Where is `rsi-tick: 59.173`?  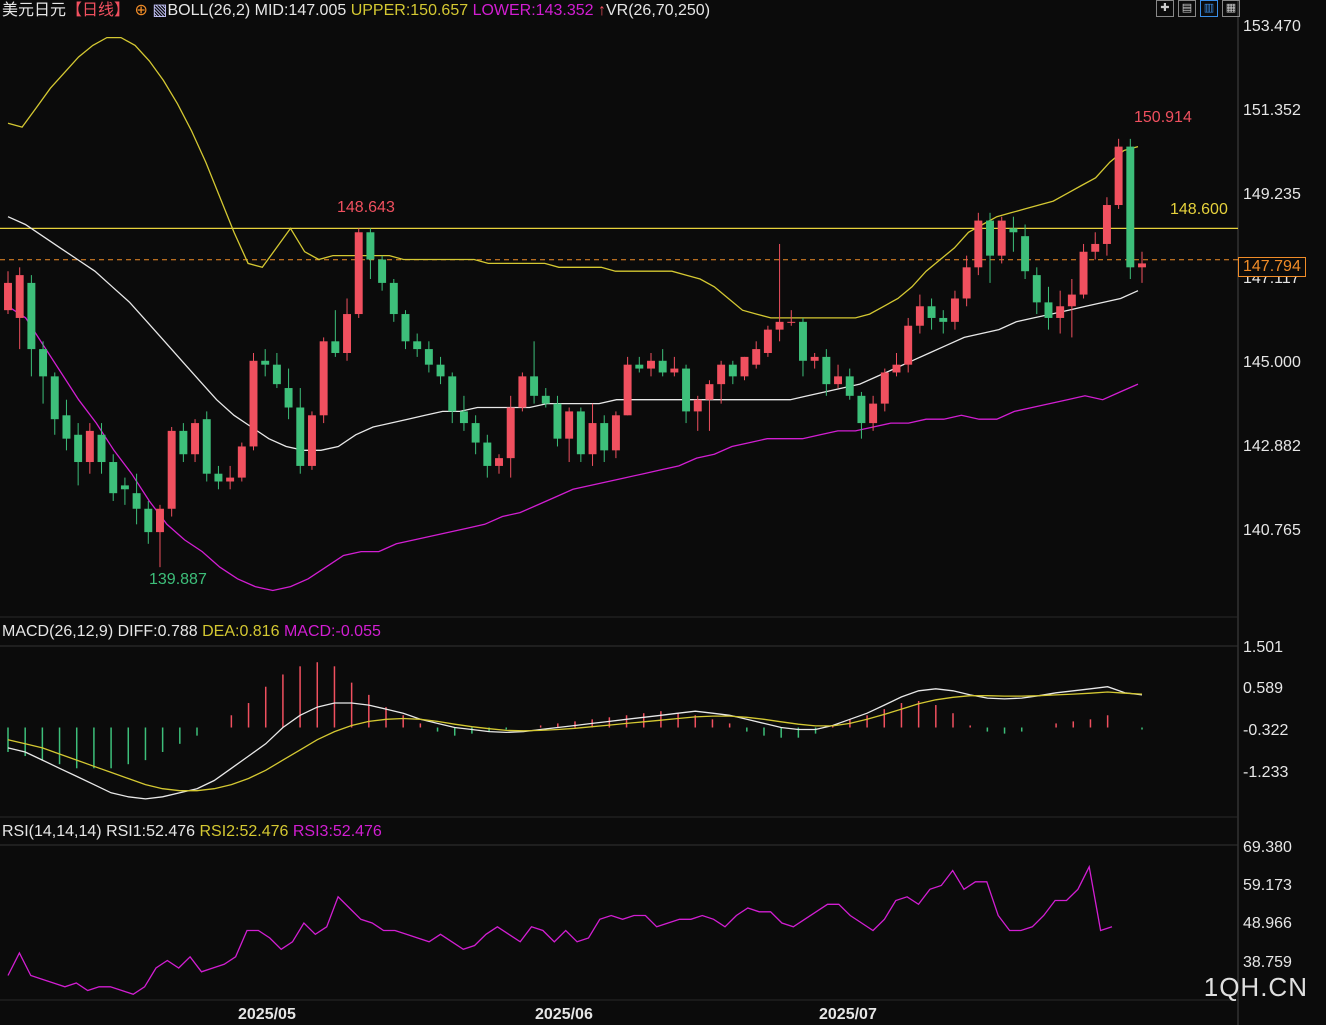
rsi-tick: 59.173 is located at coordinates (1267, 885).